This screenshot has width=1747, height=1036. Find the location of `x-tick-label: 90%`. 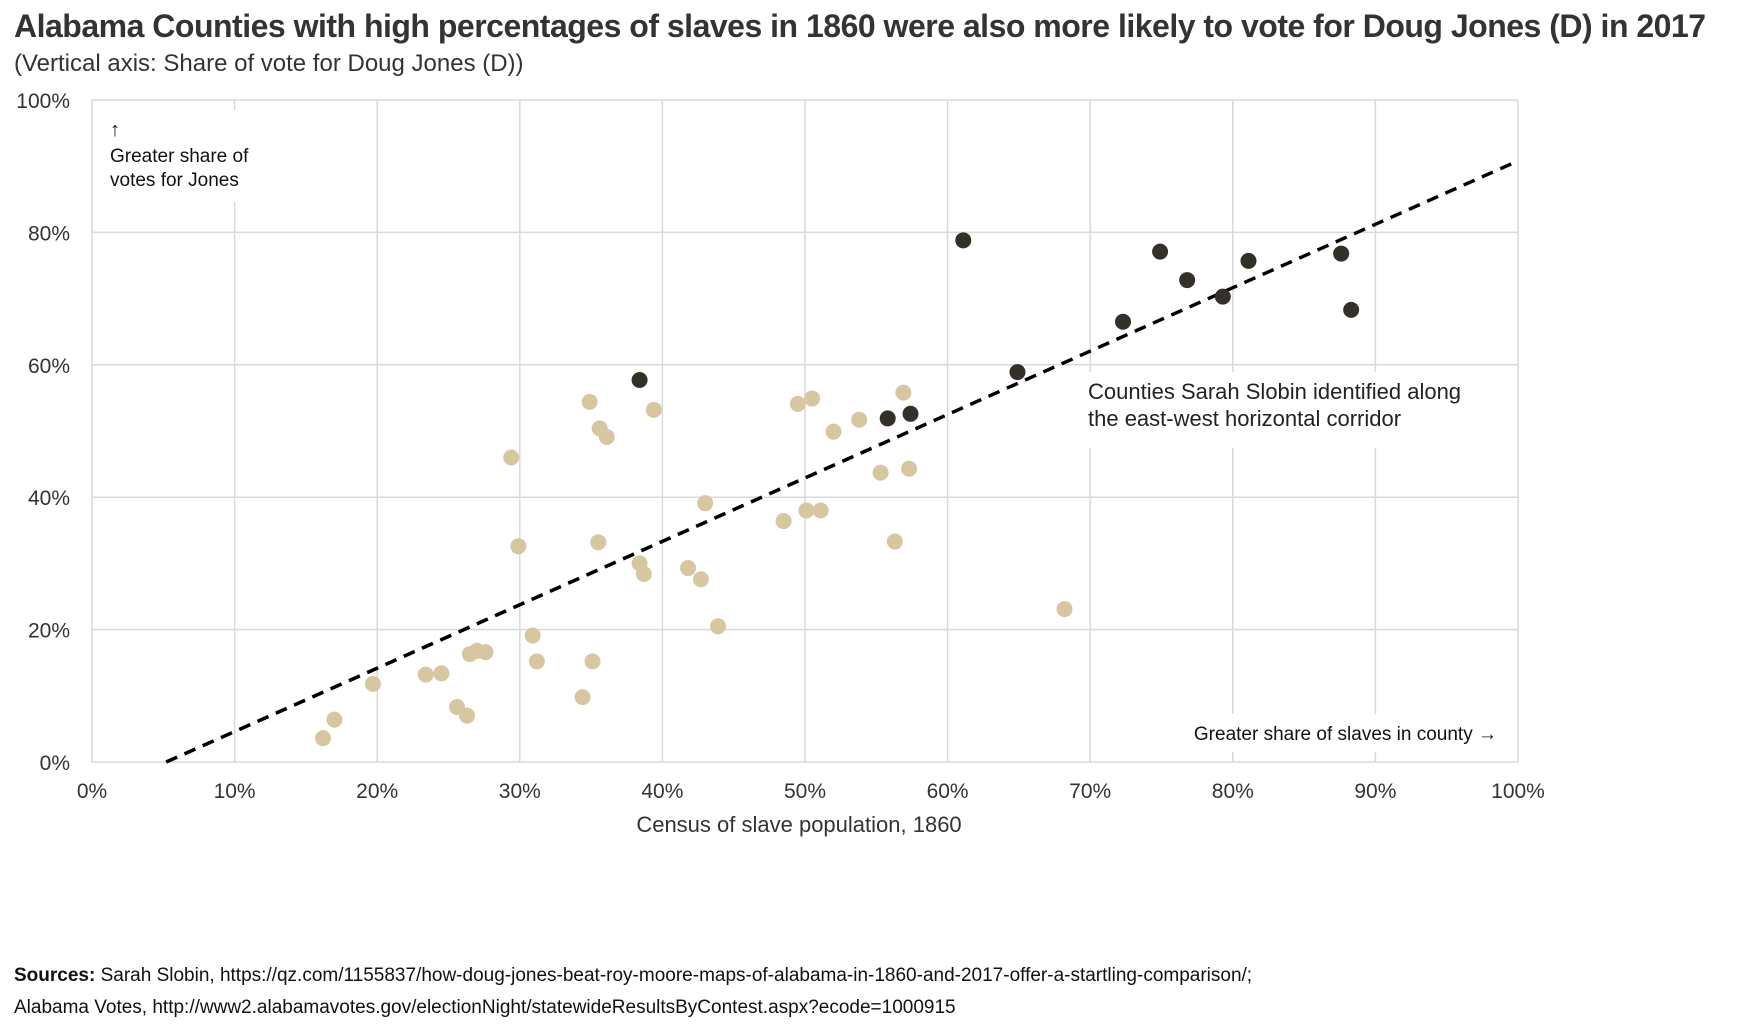

x-tick-label: 90% is located at coordinates (1375, 791).